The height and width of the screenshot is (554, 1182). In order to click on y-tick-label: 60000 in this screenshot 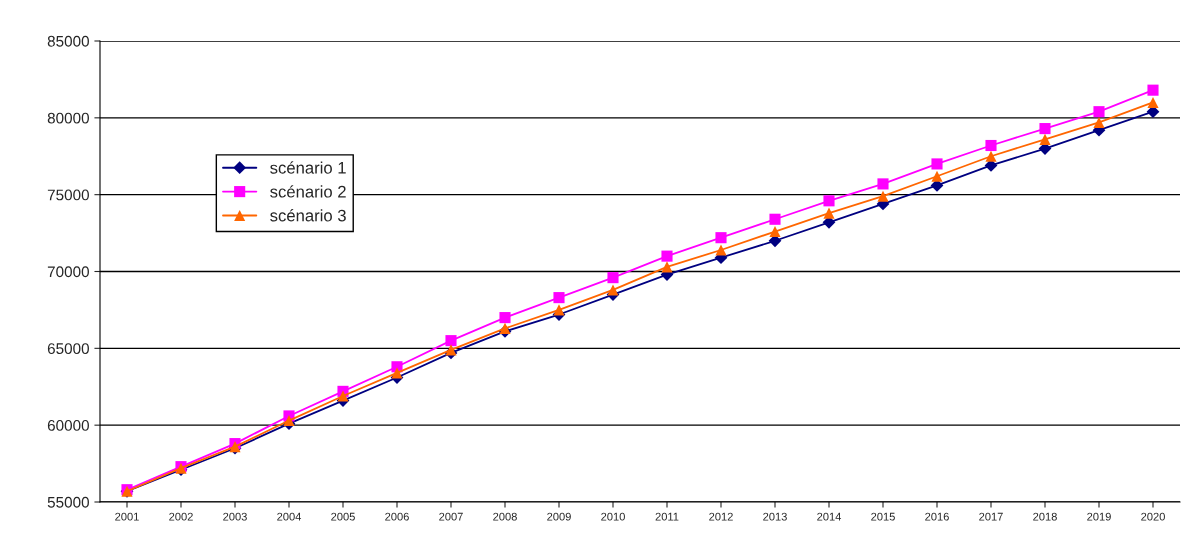, I will do `click(68, 425)`.